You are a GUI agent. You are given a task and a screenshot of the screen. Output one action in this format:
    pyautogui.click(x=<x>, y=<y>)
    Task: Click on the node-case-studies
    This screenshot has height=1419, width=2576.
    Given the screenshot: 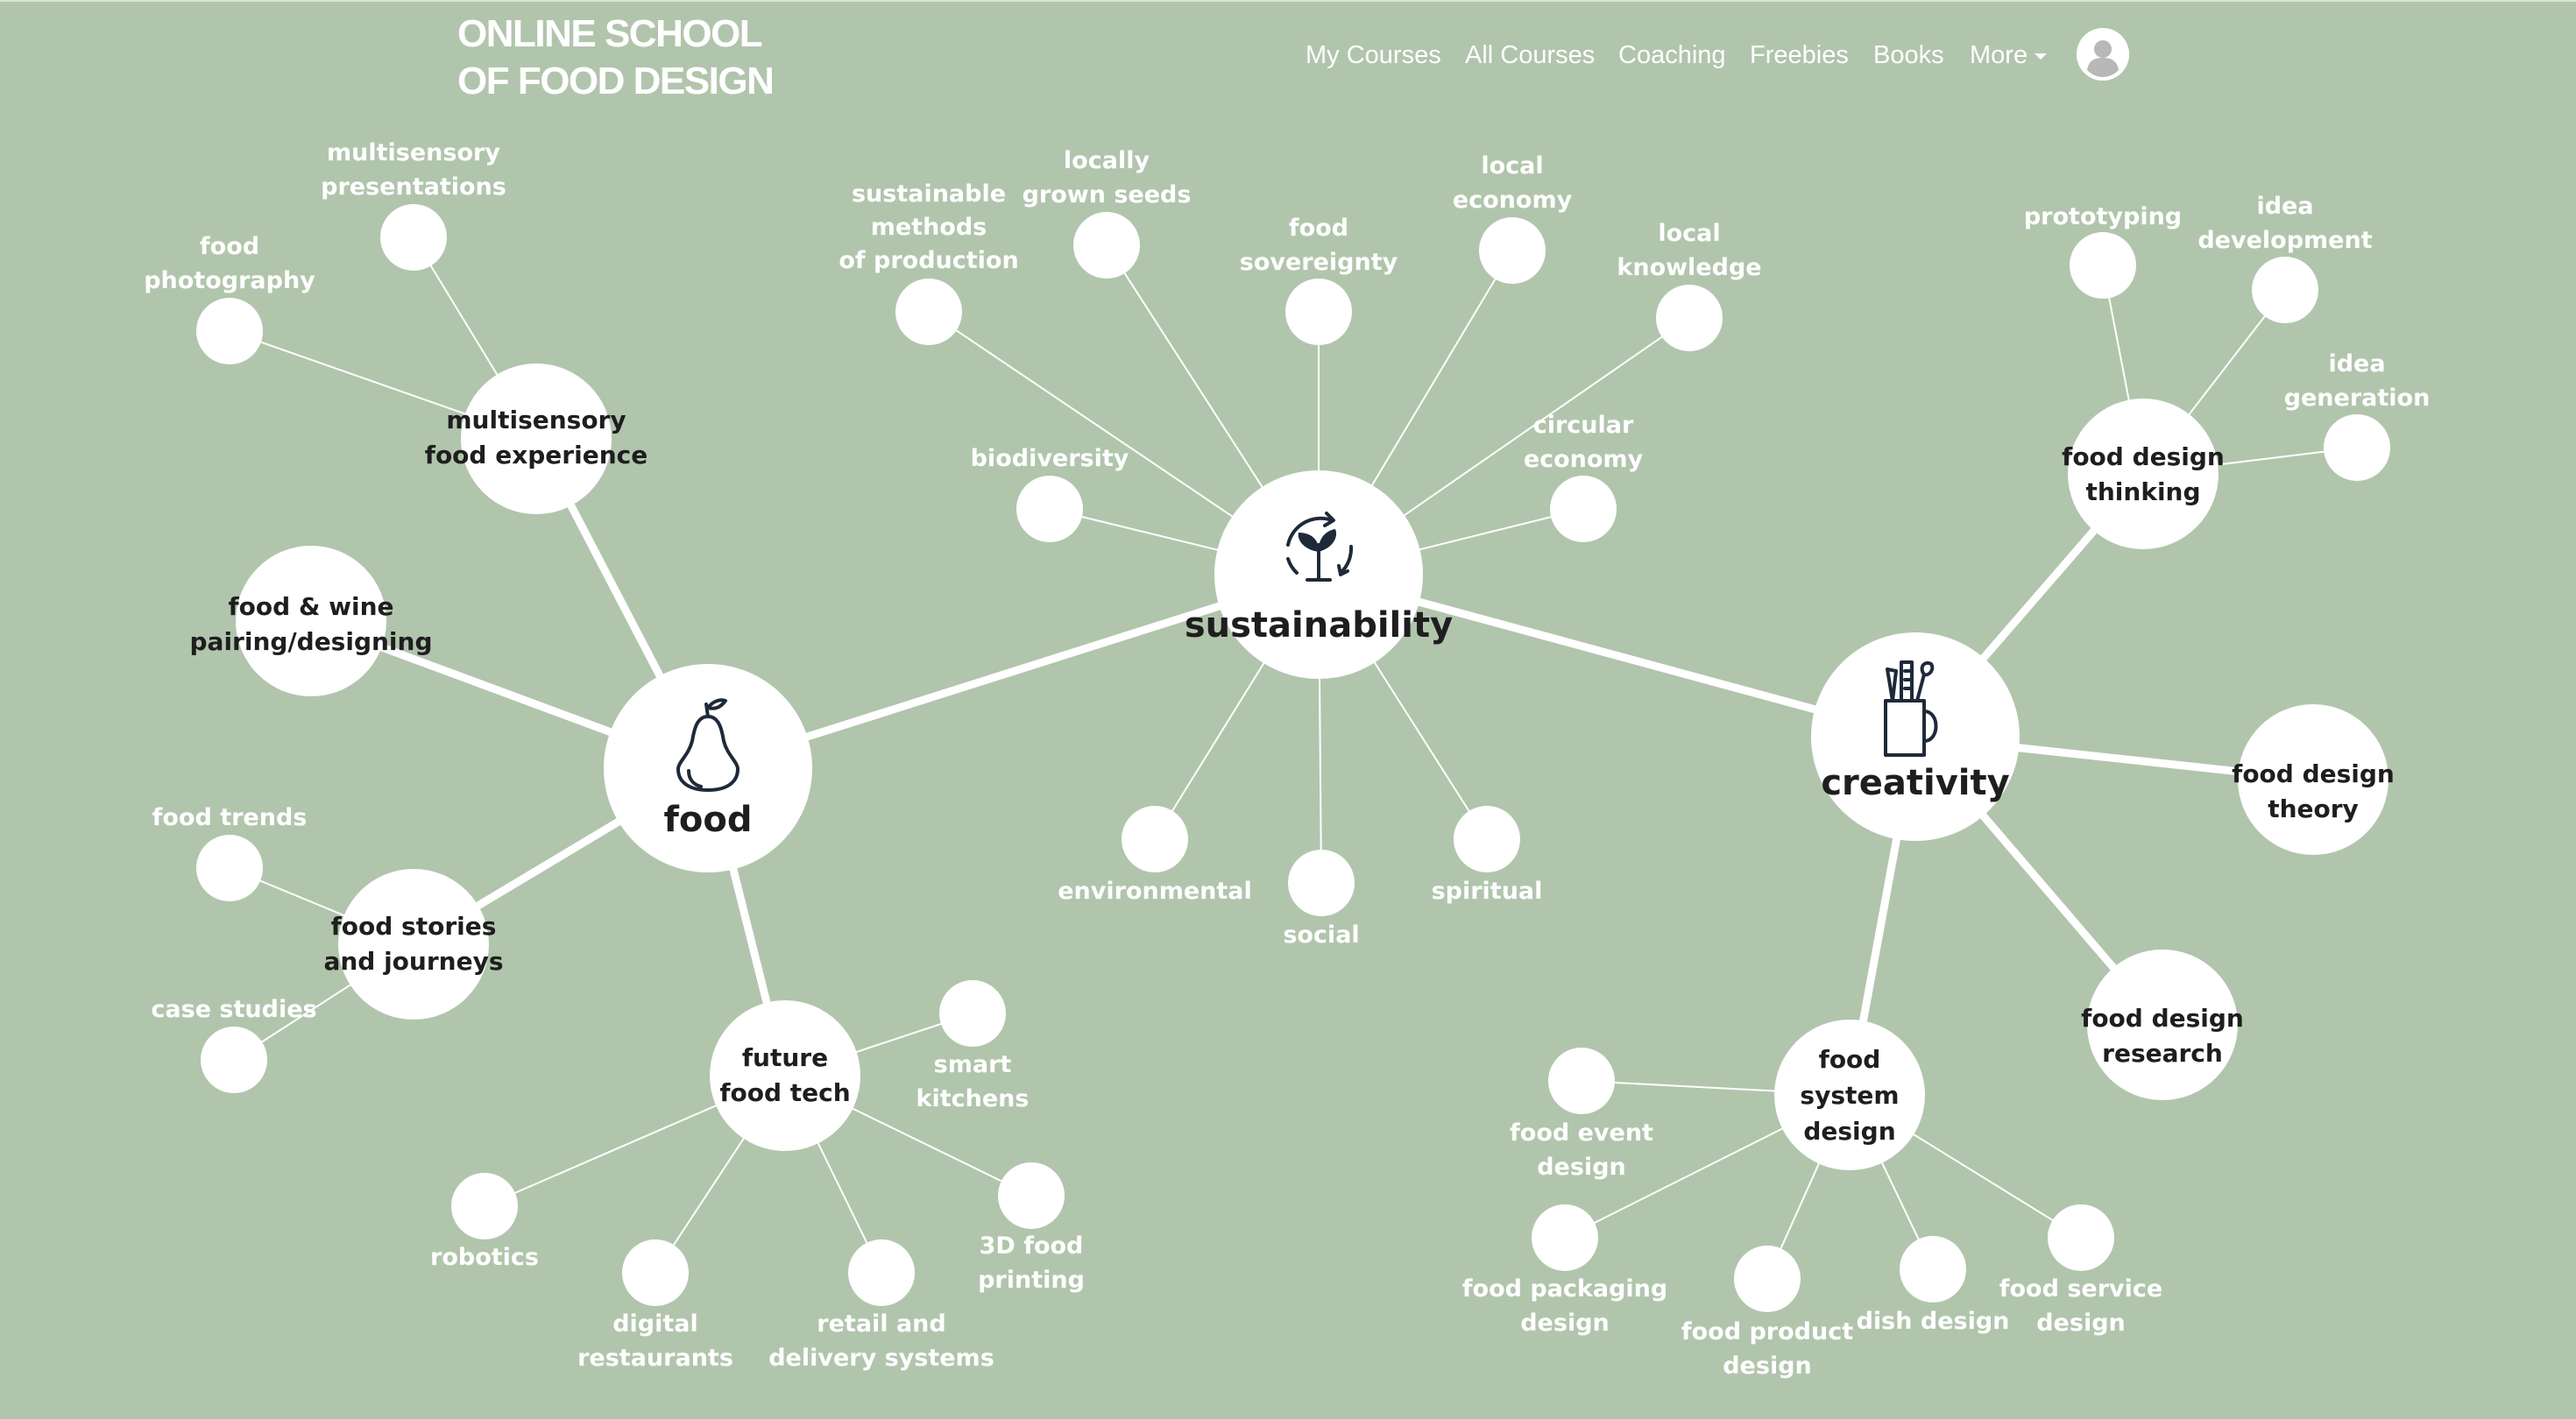 What is the action you would take?
    pyautogui.click(x=234, y=1060)
    